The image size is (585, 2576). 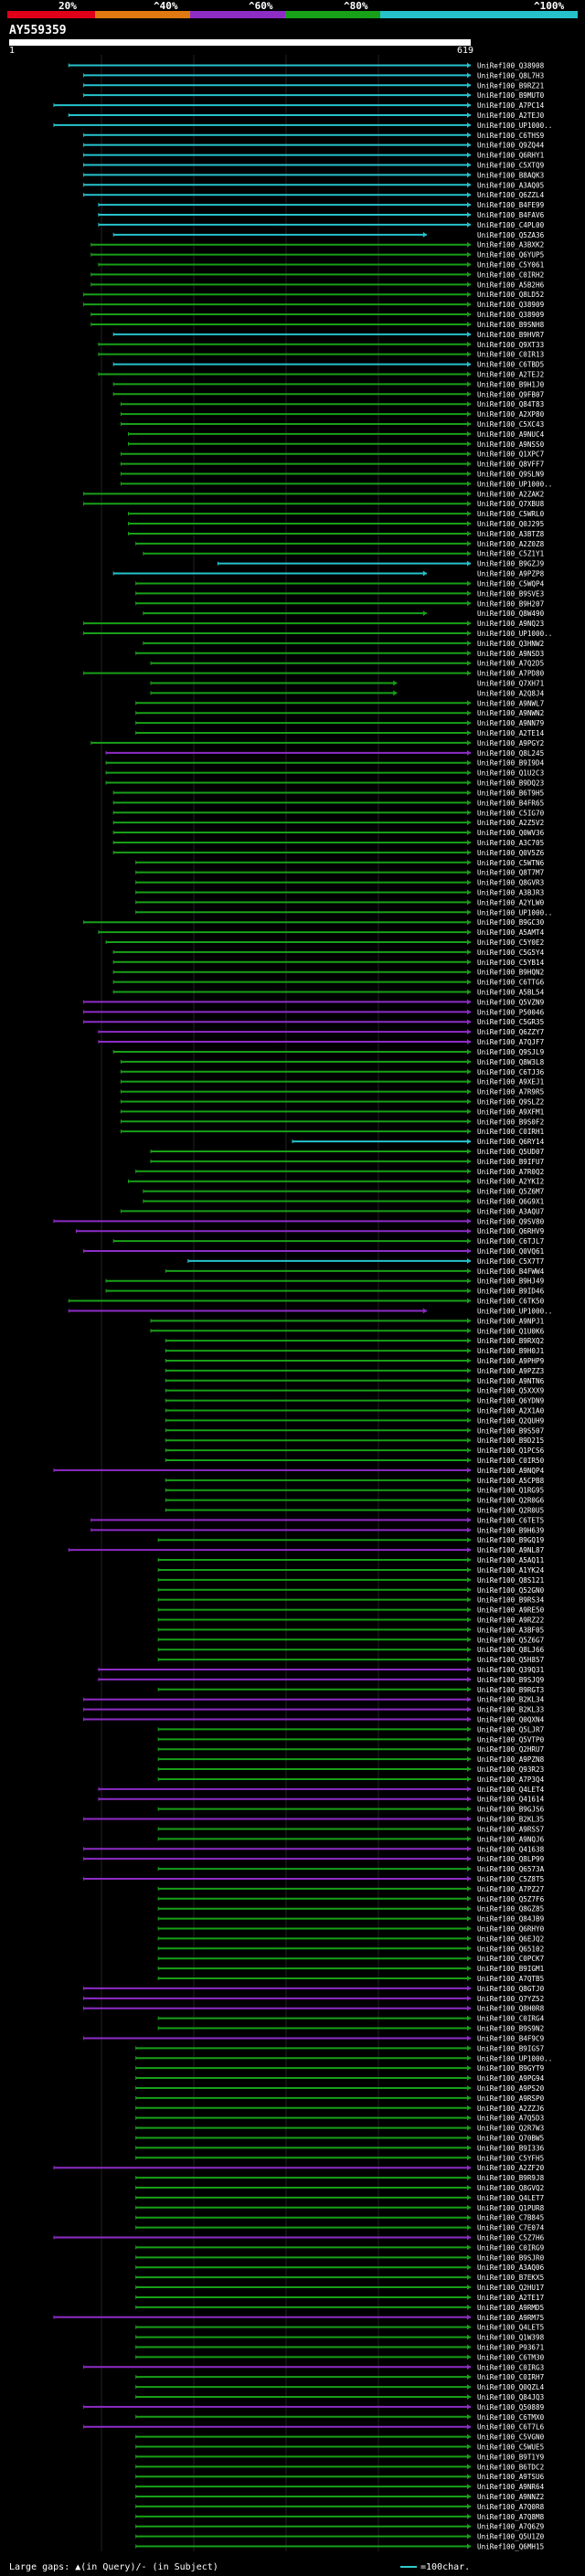 What do you see at coordinates (511, 136) in the screenshot?
I see `hit-label: UniRef100_C6THS9` at bounding box center [511, 136].